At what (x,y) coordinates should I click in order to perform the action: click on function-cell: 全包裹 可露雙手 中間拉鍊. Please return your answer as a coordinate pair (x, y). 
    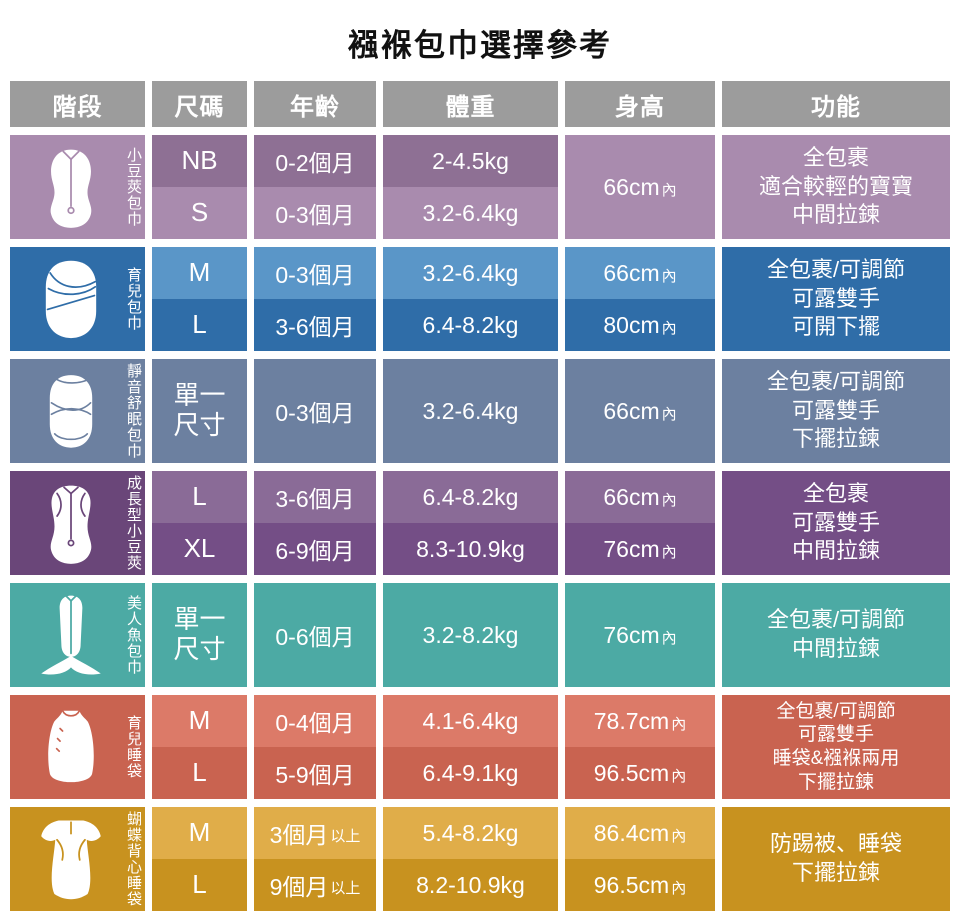
    Looking at the image, I should click on (836, 523).